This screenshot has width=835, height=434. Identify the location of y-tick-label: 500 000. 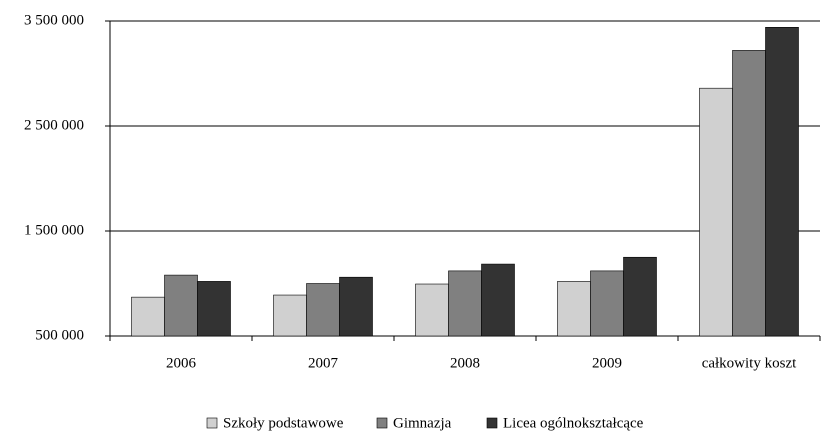
(59, 335).